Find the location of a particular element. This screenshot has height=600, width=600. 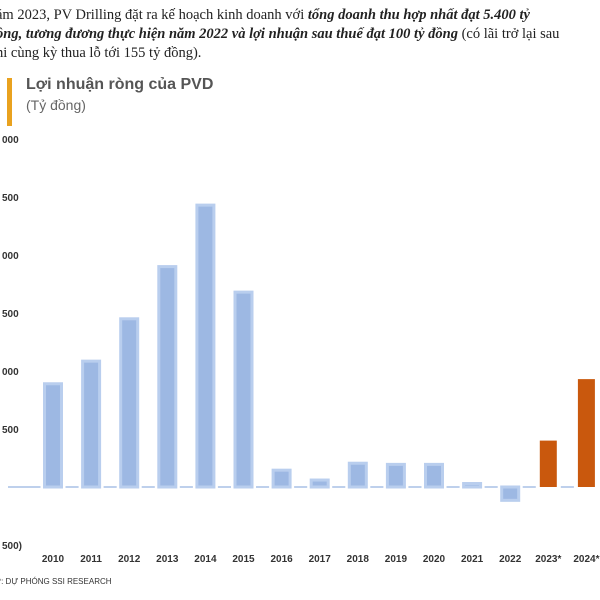

intro-text: hi cùng kỳ thua lỗ tới 155 tỷ đồng). is located at coordinates (101, 53).